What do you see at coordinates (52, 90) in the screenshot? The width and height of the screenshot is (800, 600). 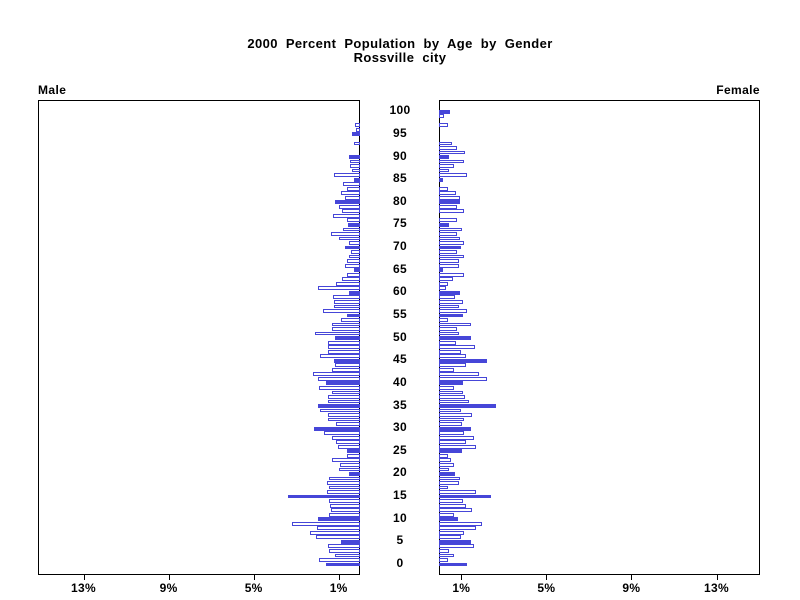 I see `male-panel-label: Male` at bounding box center [52, 90].